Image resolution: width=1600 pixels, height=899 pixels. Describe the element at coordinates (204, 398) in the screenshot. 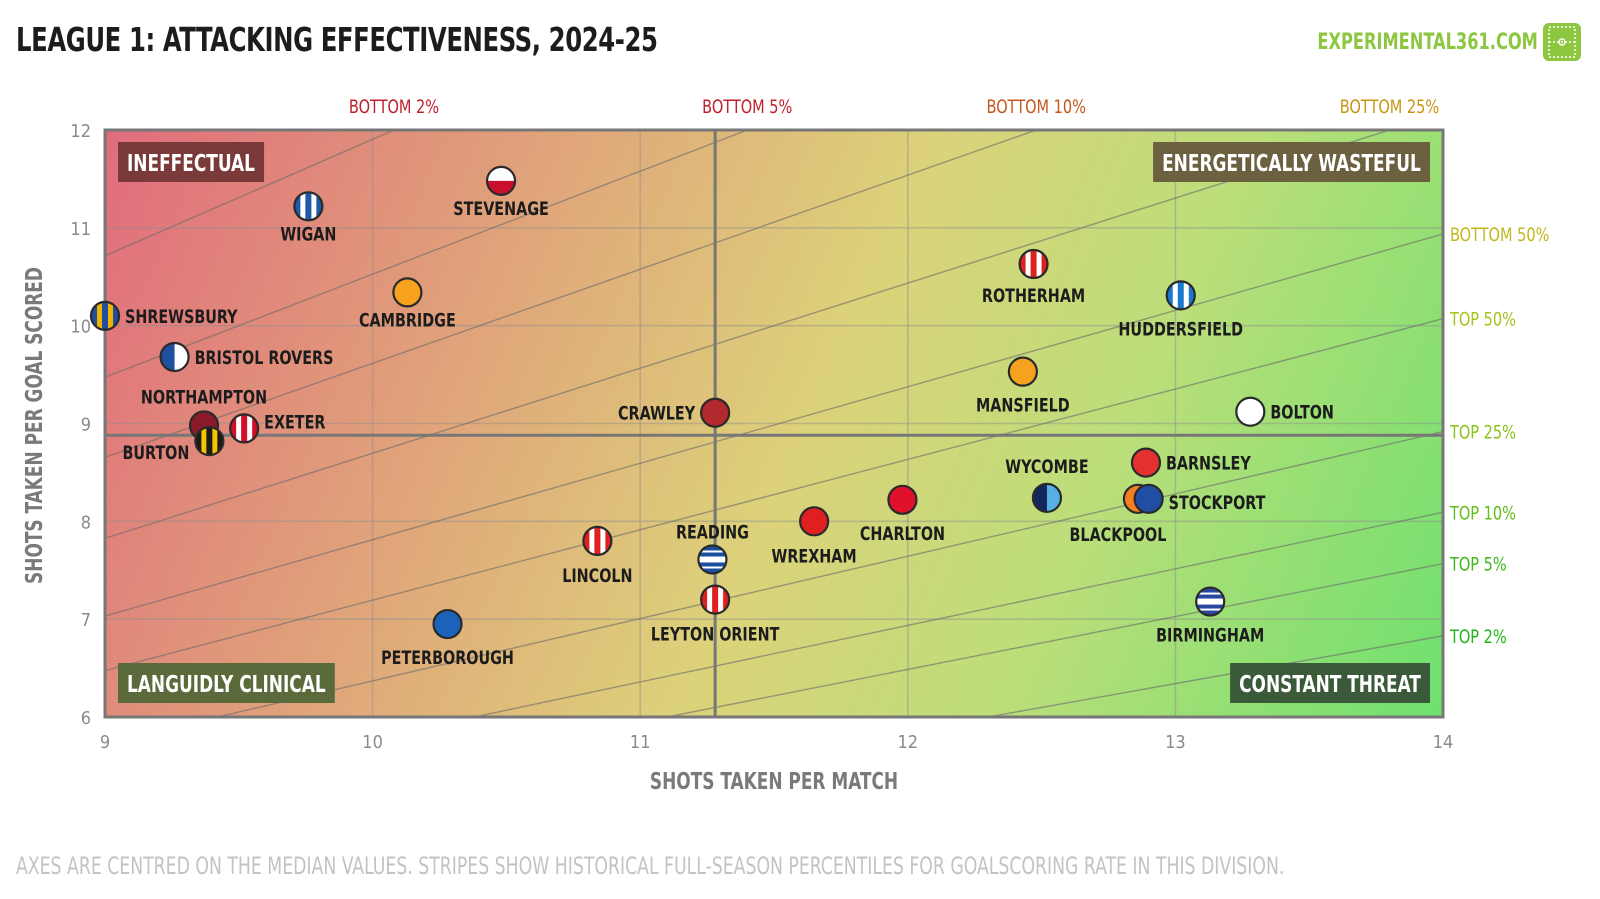

I see `team-label: NORTHAMPTON` at that location.